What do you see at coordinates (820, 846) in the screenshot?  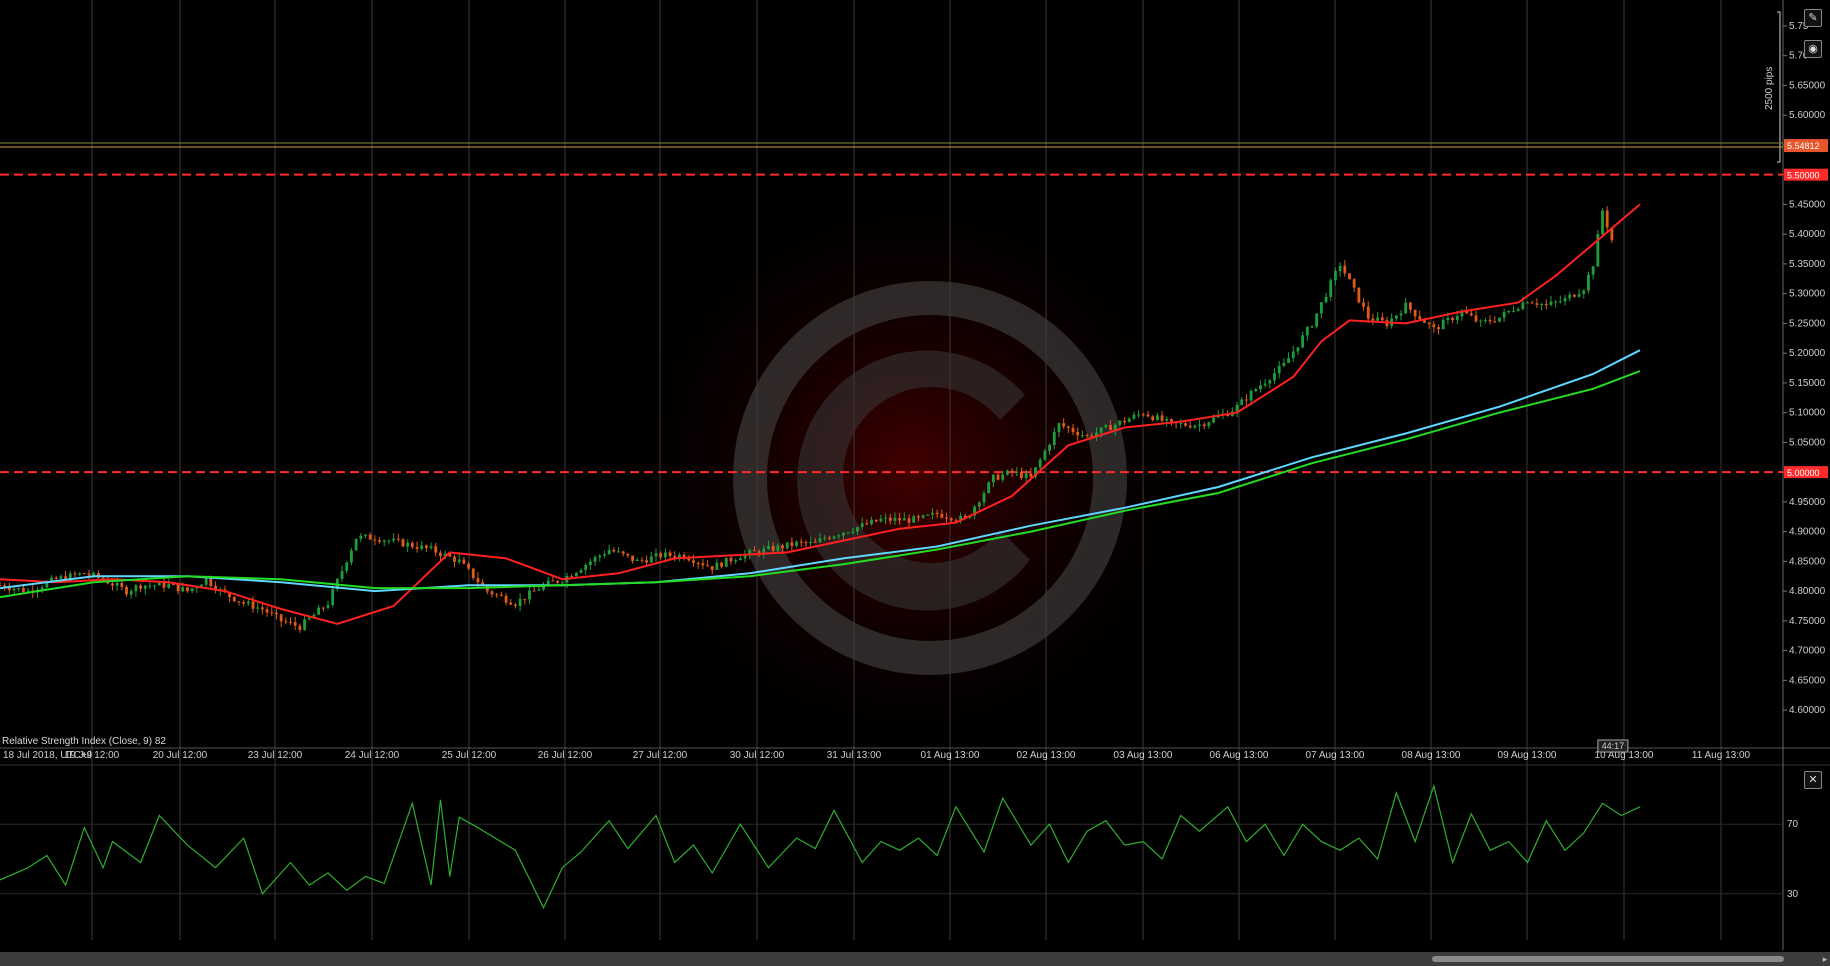 I see `rsi-line` at bounding box center [820, 846].